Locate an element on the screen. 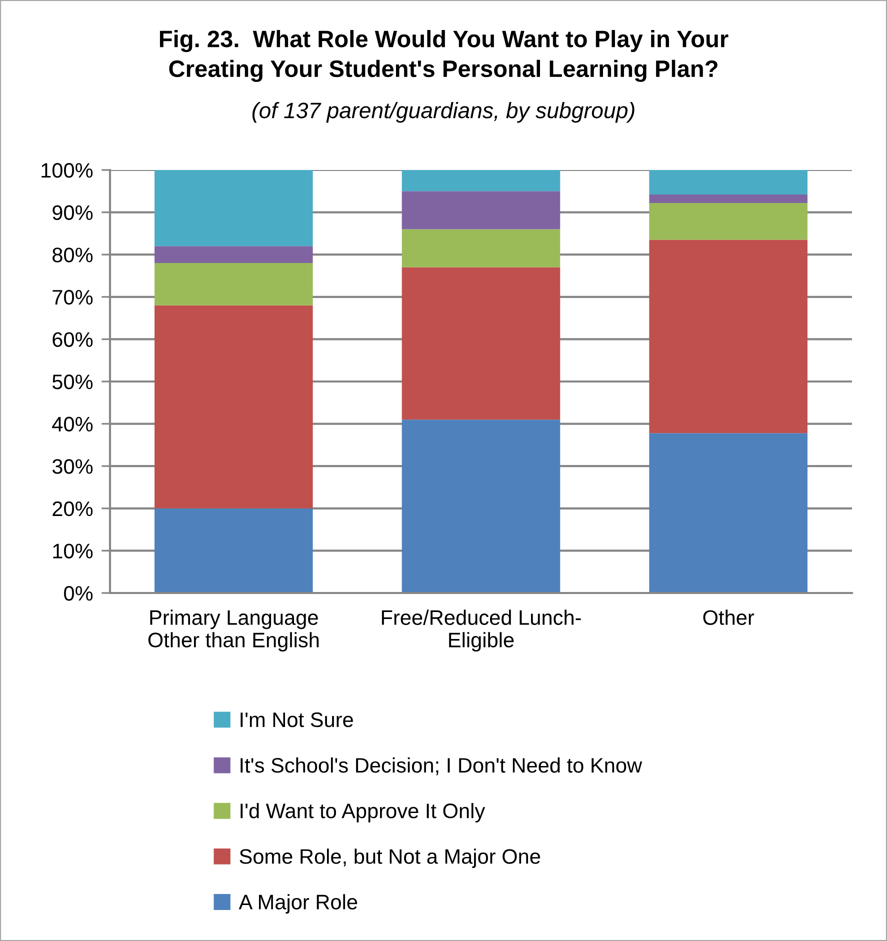 This screenshot has width=887, height=941. x-tick-label: Free/Reduced Lunch- Eligible is located at coordinates (481, 631).